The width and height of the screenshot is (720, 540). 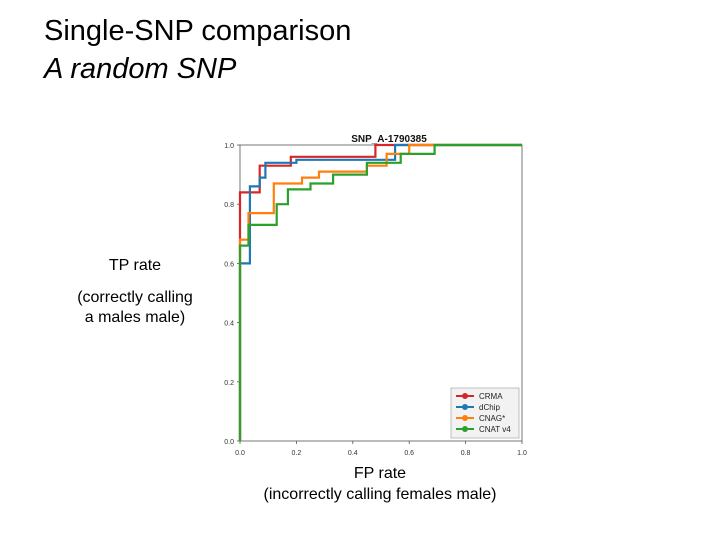 What do you see at coordinates (489, 407) in the screenshot?
I see `legend-label-dchip: dChip` at bounding box center [489, 407].